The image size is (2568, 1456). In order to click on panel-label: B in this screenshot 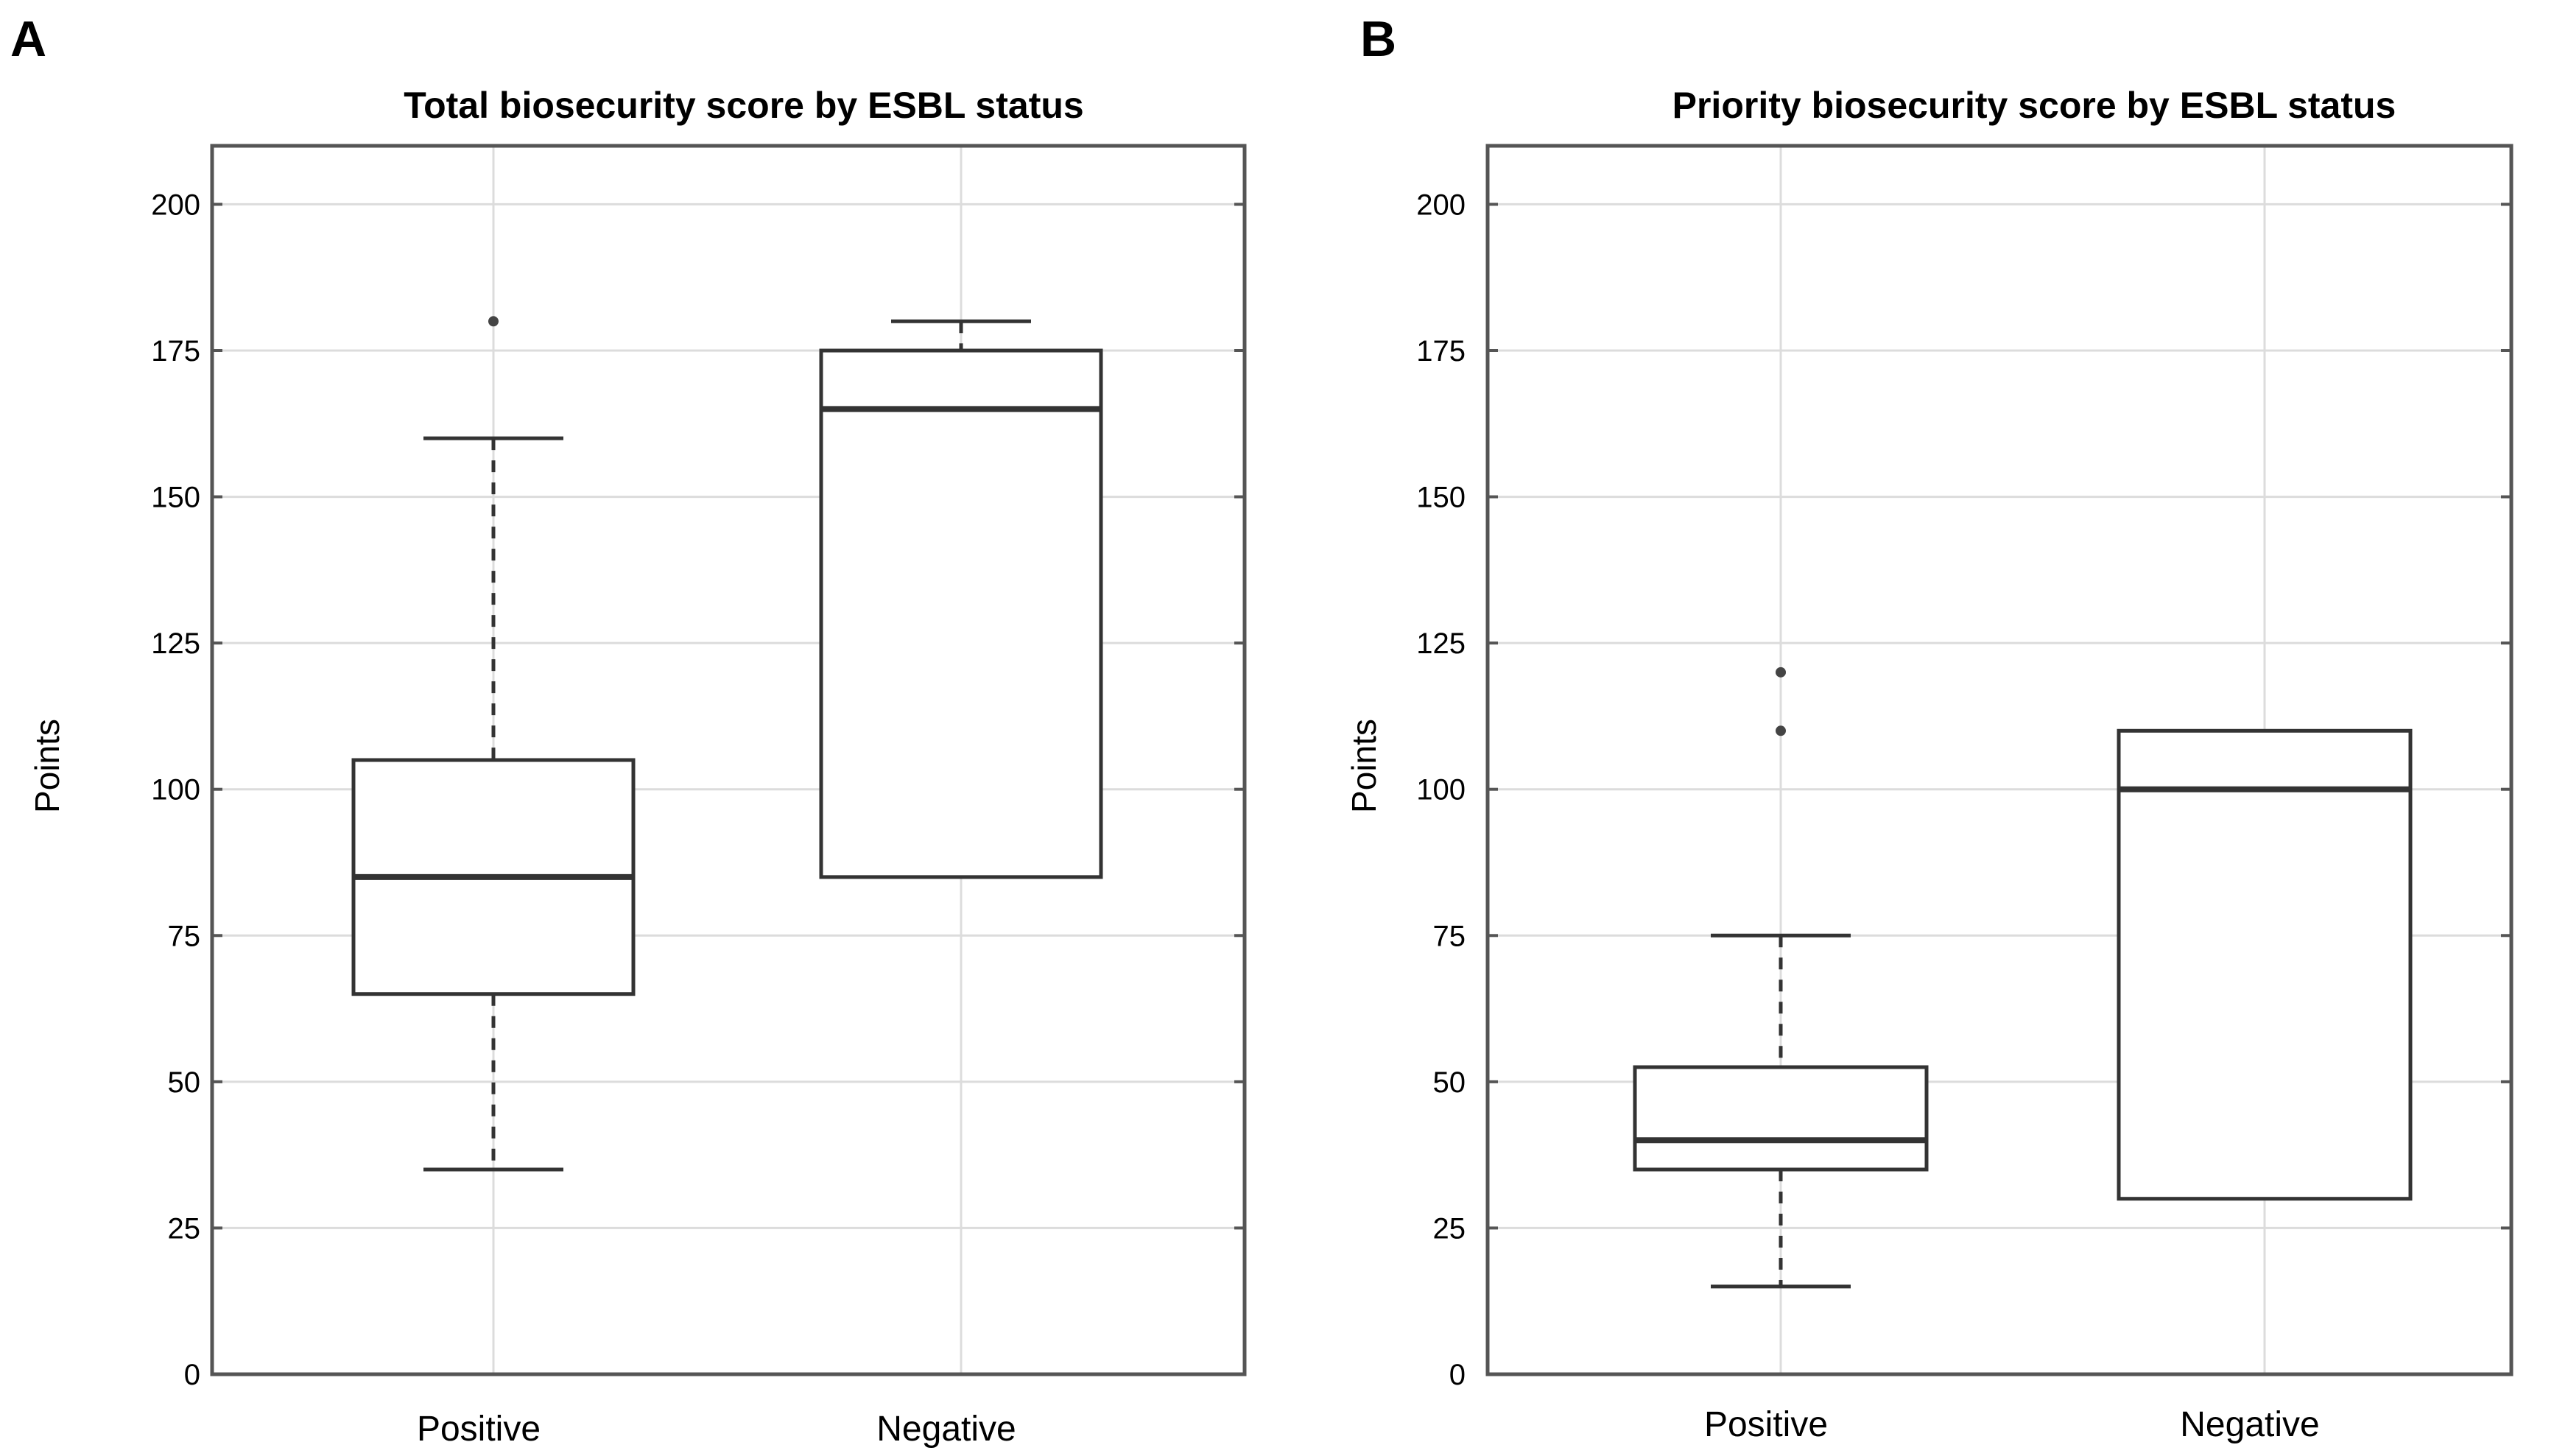, I will do `click(1378, 39)`.